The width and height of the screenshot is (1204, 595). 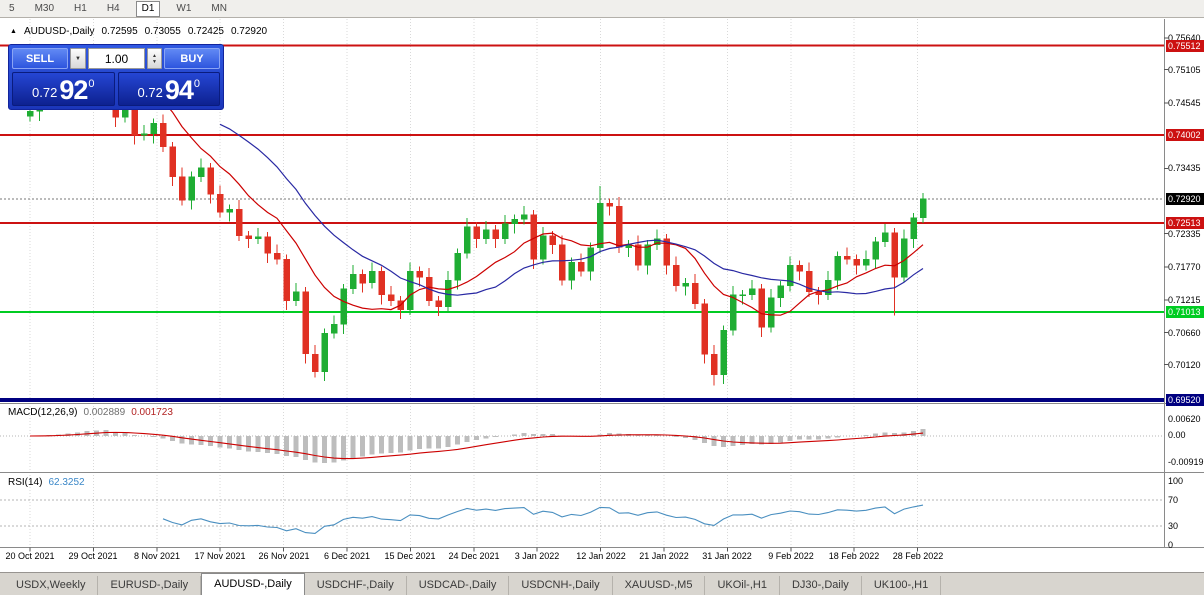 I want to click on macd-layer, so click(x=486, y=446).